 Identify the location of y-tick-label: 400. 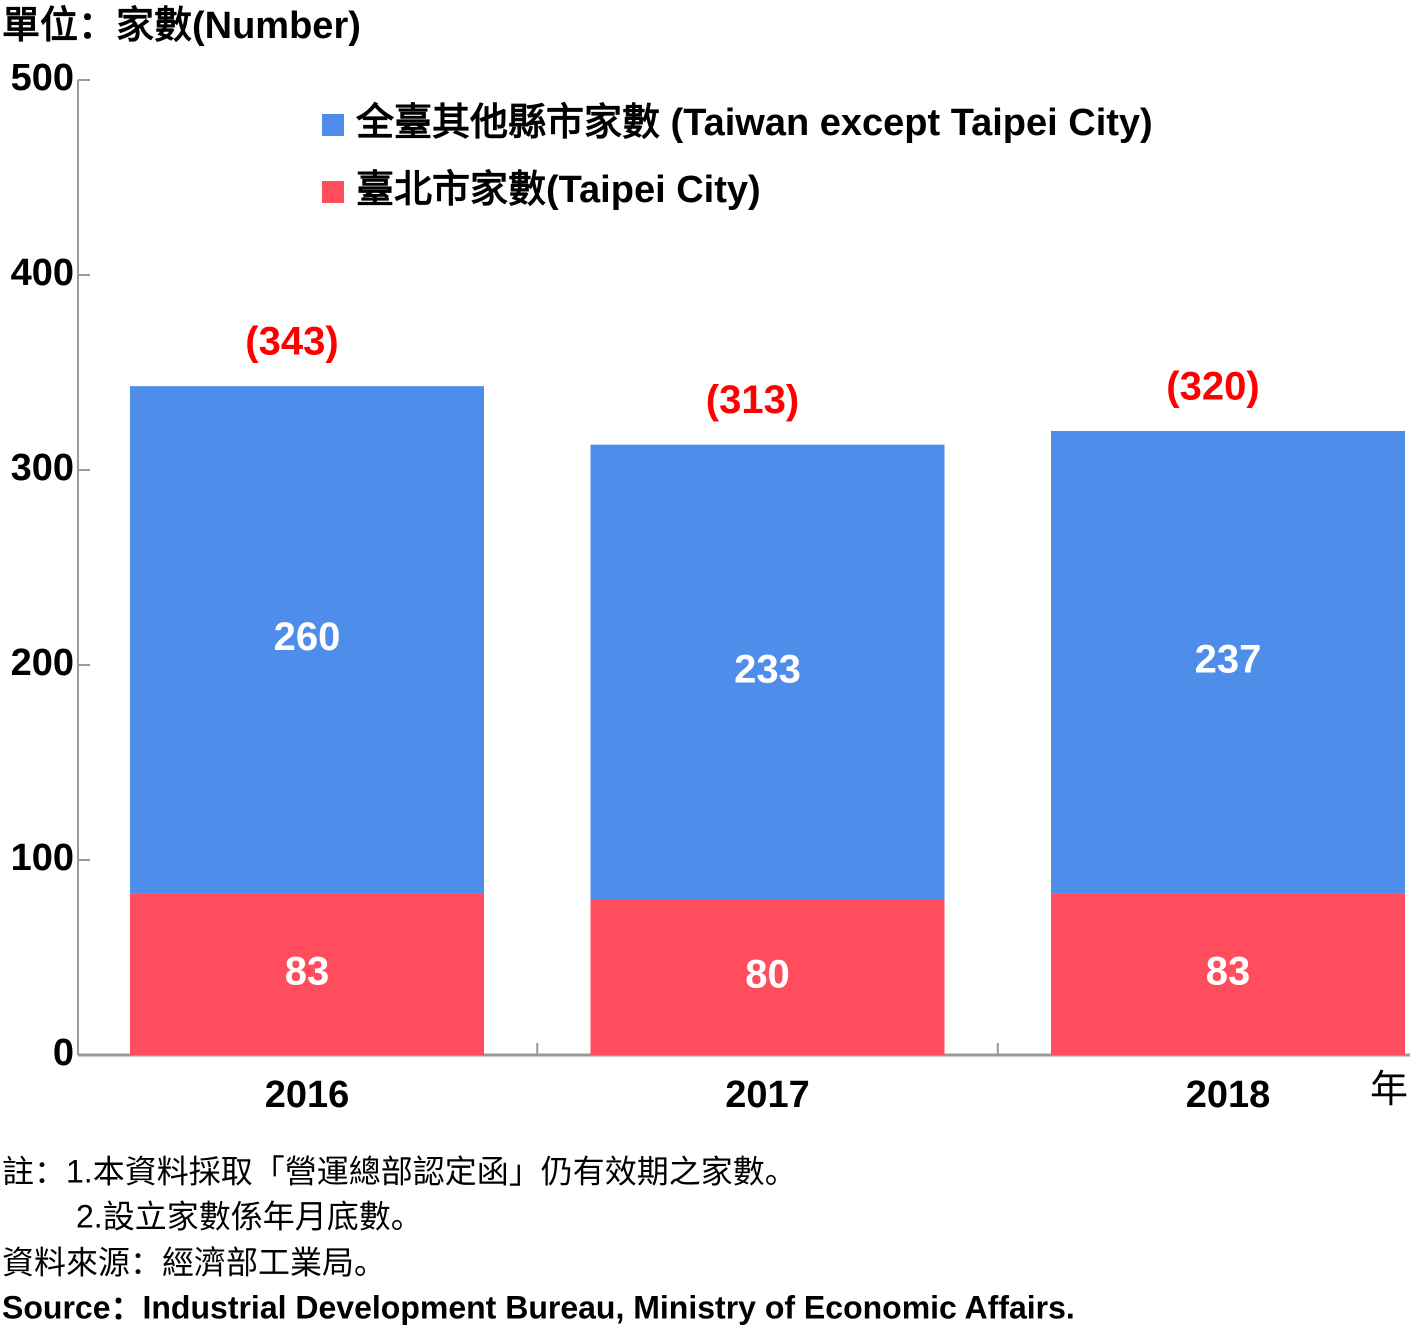
(42, 273).